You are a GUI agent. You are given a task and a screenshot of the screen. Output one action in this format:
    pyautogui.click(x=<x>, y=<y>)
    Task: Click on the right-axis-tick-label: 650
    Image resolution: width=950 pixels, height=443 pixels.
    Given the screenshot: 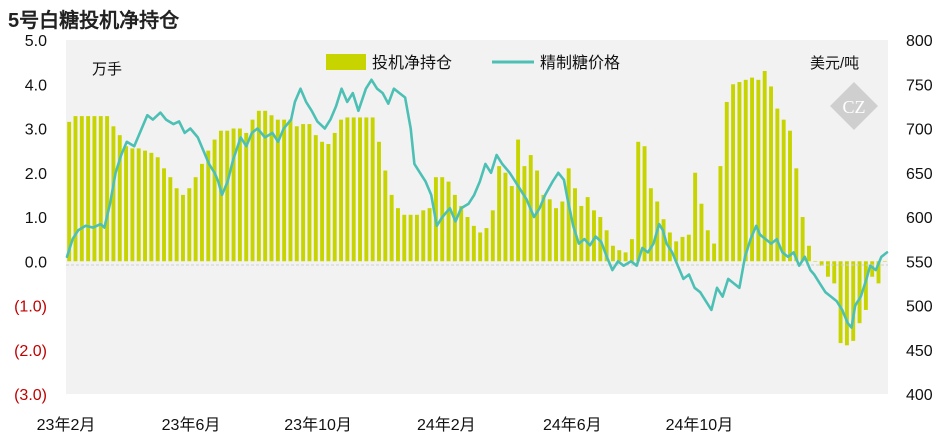 What is the action you would take?
    pyautogui.click(x=919, y=174)
    